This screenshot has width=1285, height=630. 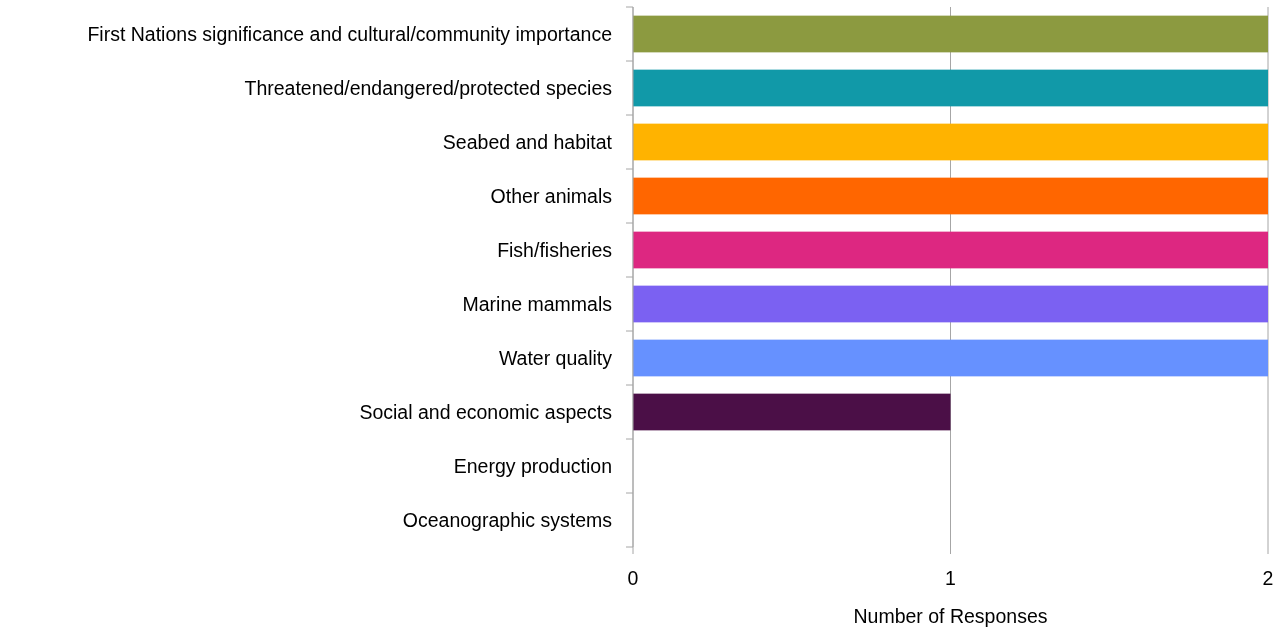 What do you see at coordinates (555, 249) in the screenshot?
I see `y-tick-label: Fish/fisheries` at bounding box center [555, 249].